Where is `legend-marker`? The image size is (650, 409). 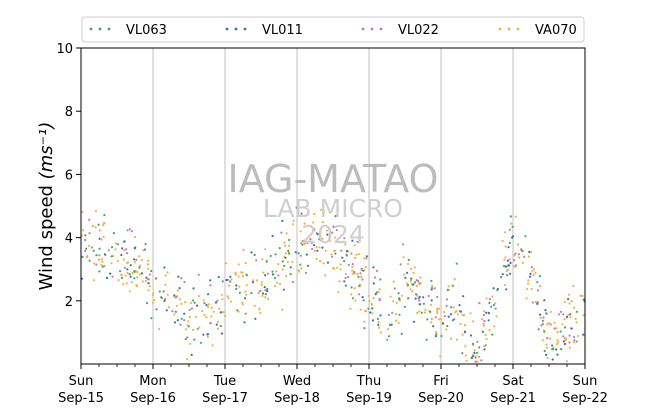
legend-marker is located at coordinates (91, 29).